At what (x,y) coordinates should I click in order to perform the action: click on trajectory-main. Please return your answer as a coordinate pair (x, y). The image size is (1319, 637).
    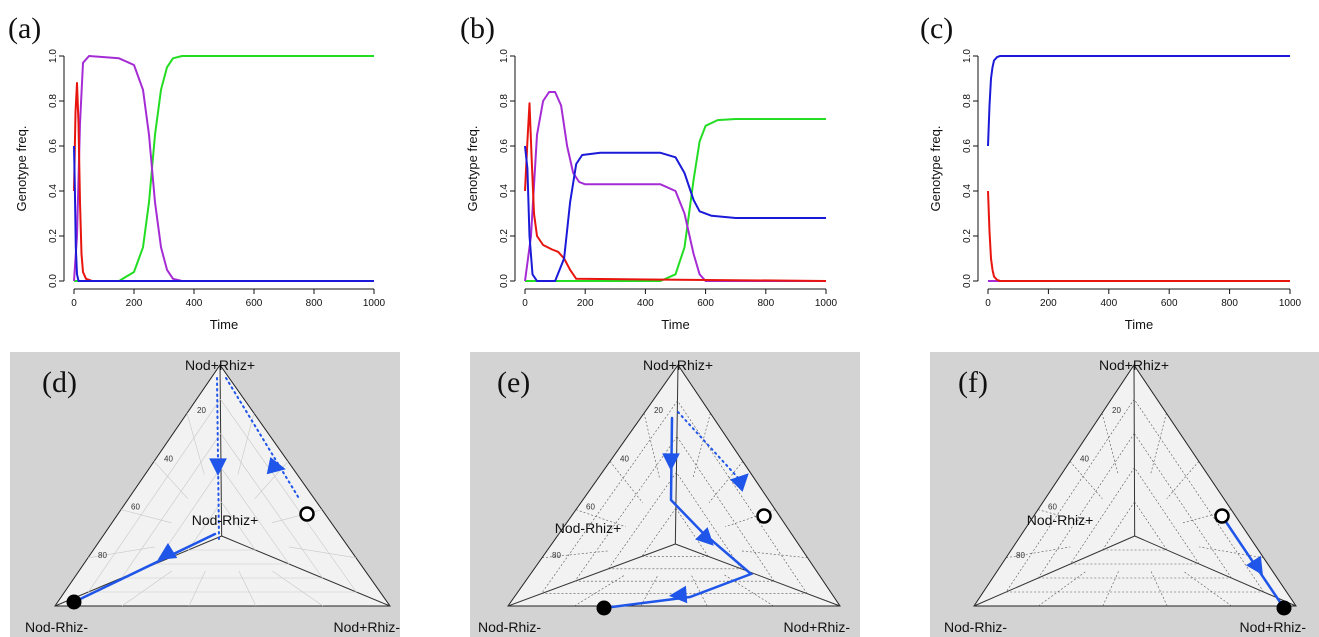
    Looking at the image, I should click on (678, 513).